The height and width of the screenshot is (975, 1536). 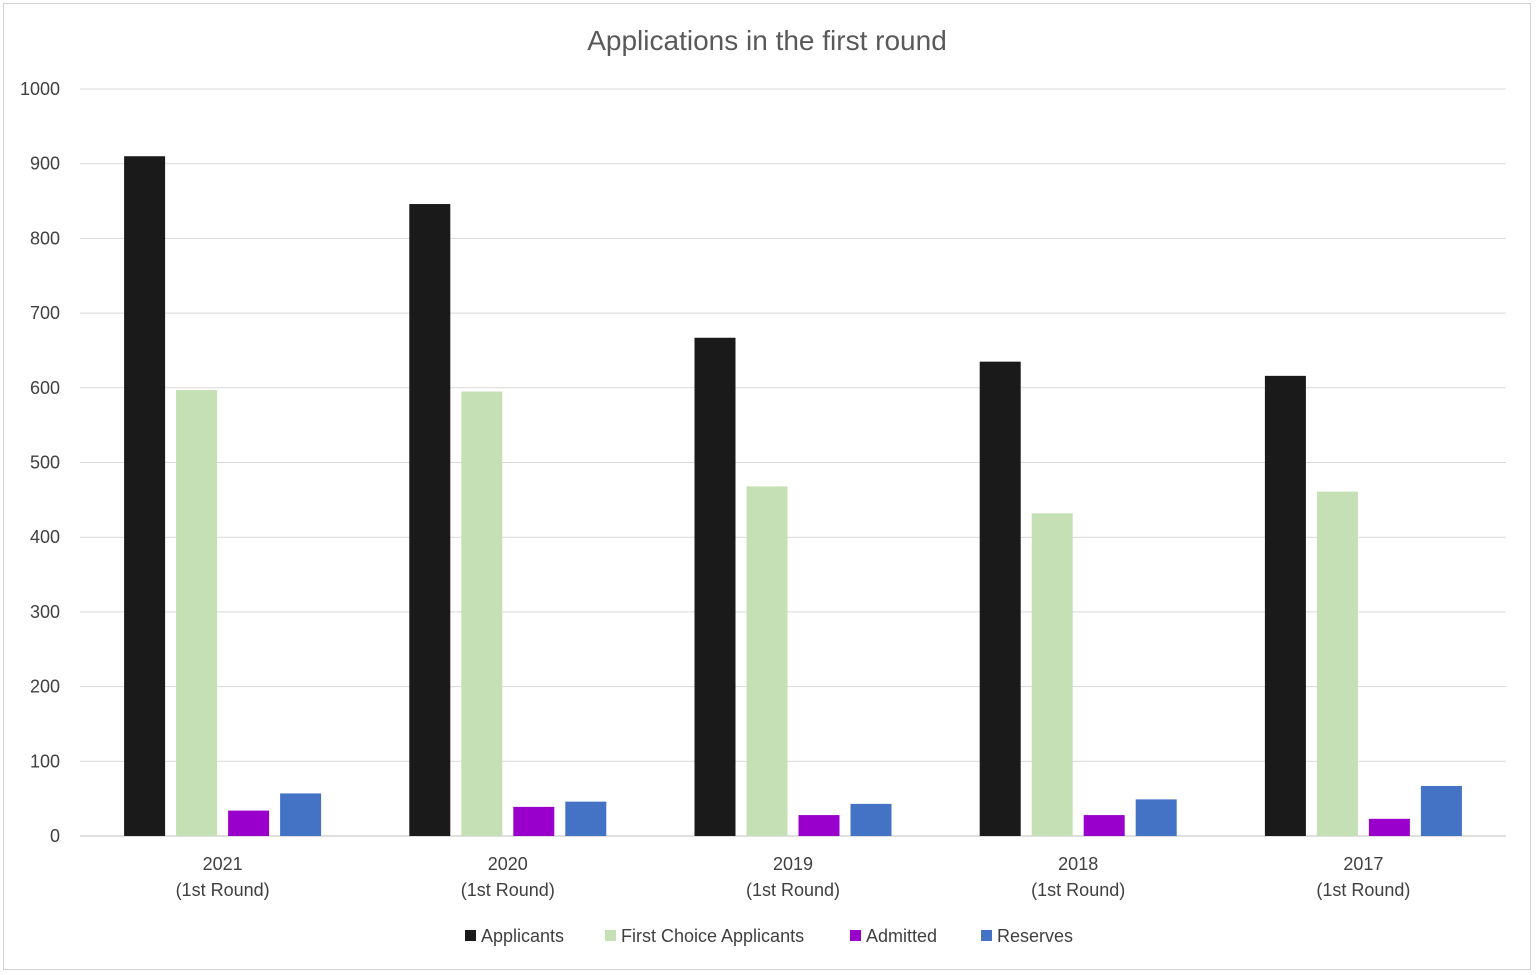 I want to click on y-tick-label: 100, so click(x=45, y=761).